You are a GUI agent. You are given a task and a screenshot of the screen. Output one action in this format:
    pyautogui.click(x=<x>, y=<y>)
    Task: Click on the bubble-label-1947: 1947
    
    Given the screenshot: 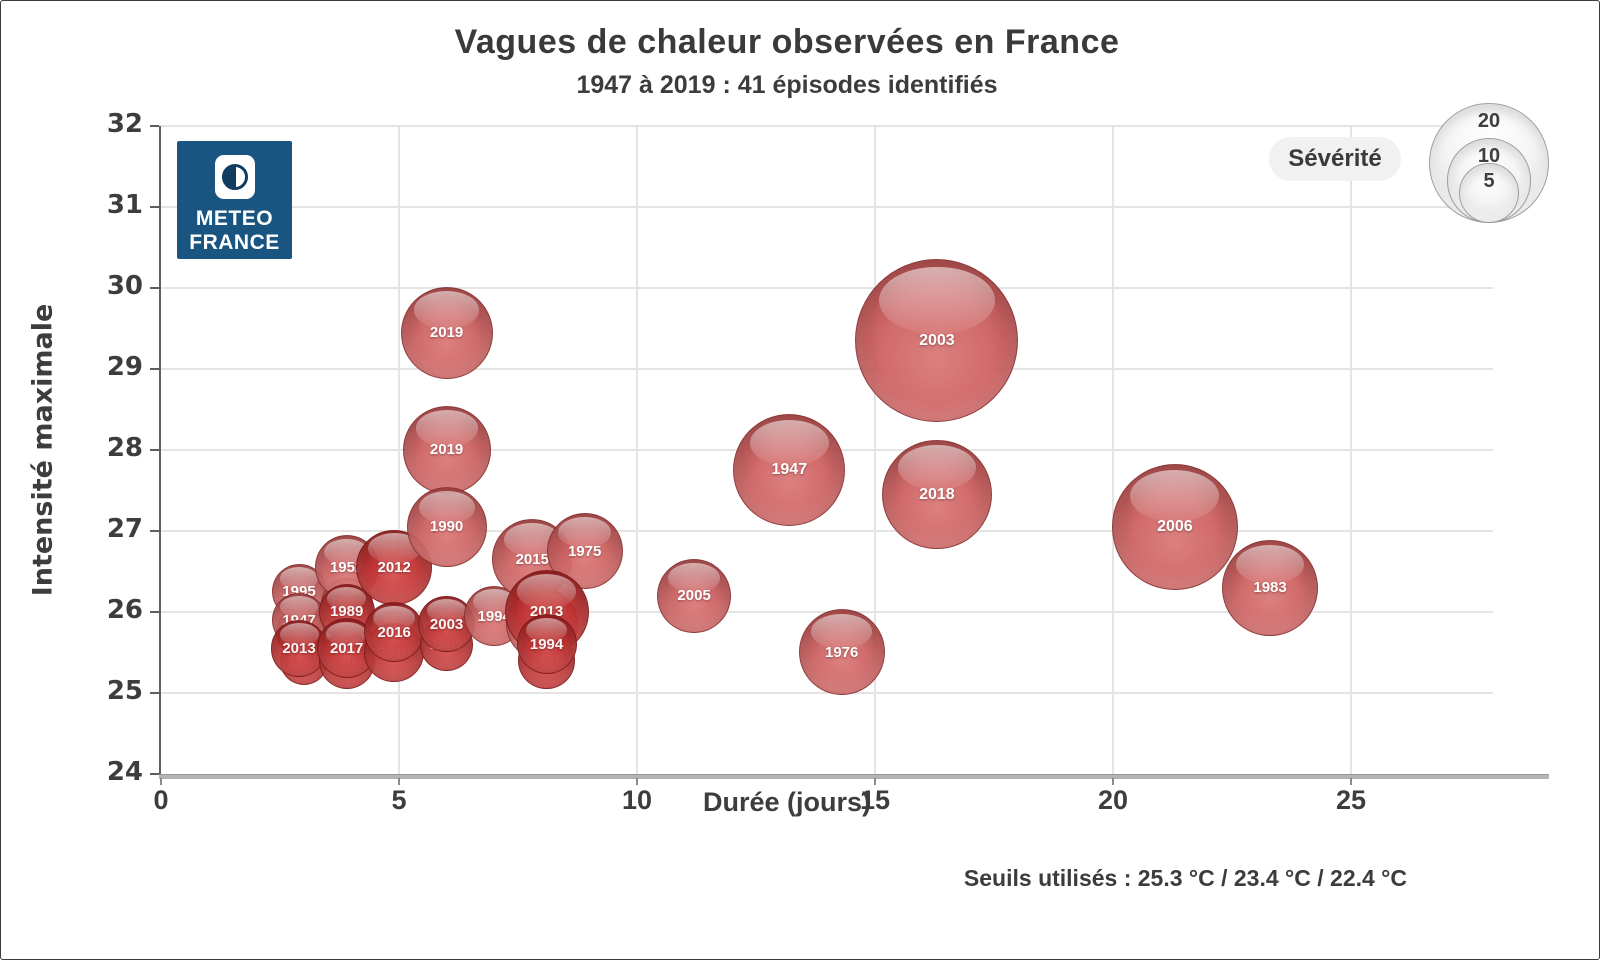 What is the action you would take?
    pyautogui.click(x=789, y=470)
    